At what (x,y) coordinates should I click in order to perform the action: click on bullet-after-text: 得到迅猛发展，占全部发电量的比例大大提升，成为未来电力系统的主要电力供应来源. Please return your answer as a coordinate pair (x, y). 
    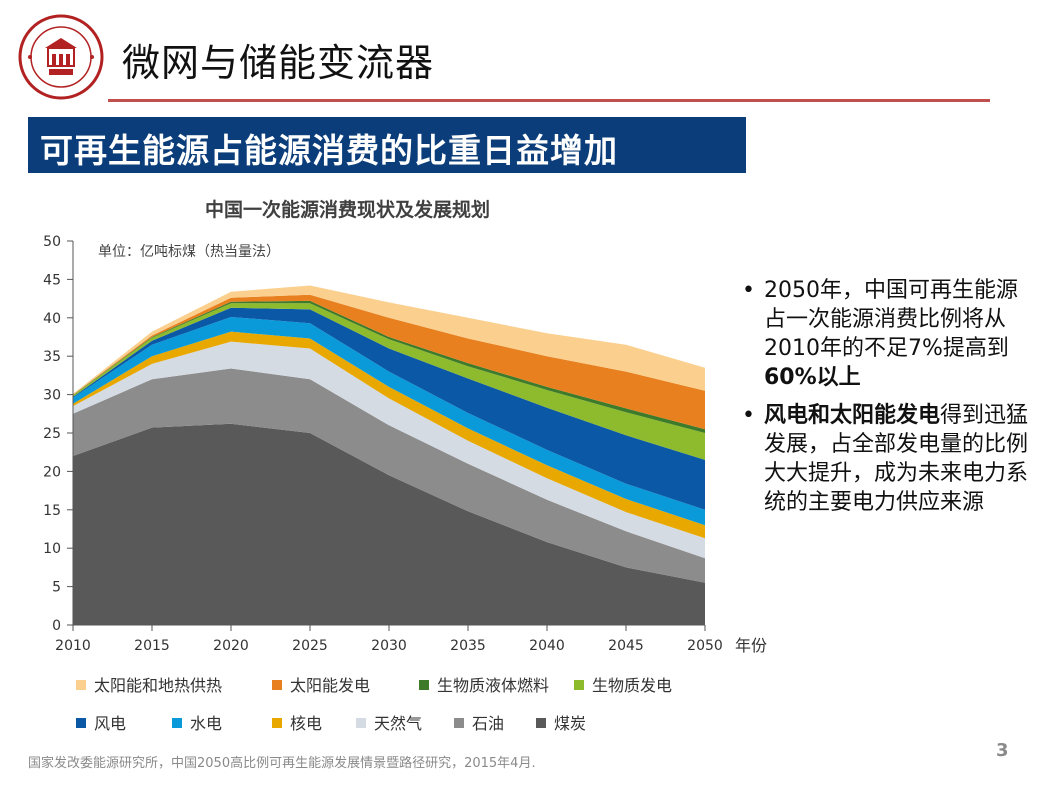
    Looking at the image, I should click on (896, 459).